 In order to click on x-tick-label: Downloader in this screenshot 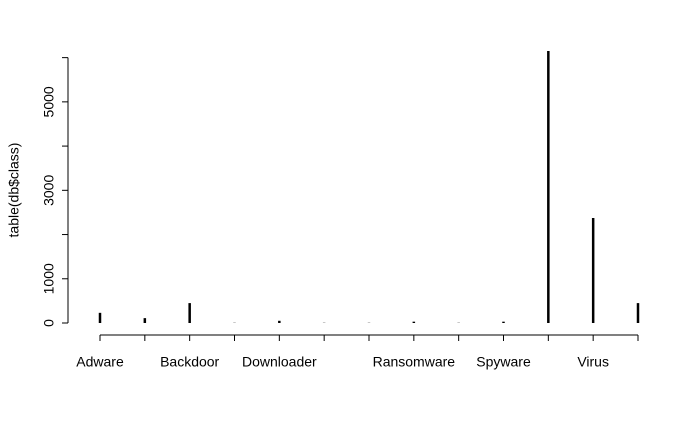, I will do `click(279, 362)`.